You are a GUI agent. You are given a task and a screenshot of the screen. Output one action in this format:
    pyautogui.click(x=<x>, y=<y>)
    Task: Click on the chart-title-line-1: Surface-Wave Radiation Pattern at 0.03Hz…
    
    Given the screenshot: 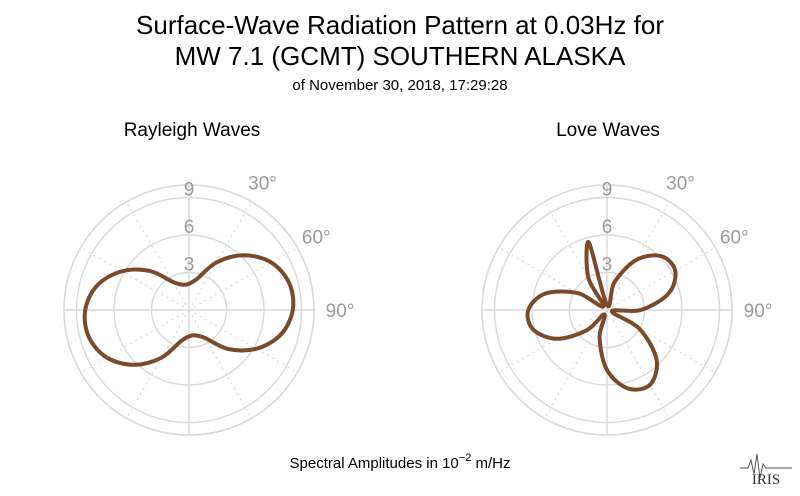 What is the action you would take?
    pyautogui.click(x=400, y=25)
    